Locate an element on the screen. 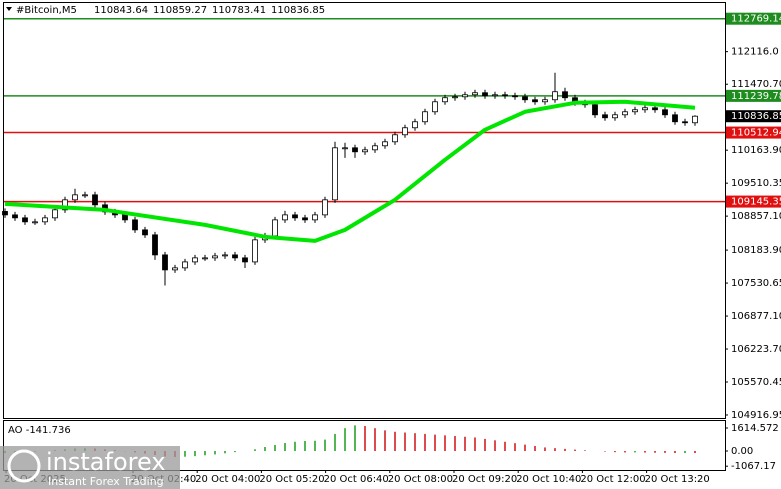 This screenshot has width=781, height=489. price-box is located at coordinates (753, 116).